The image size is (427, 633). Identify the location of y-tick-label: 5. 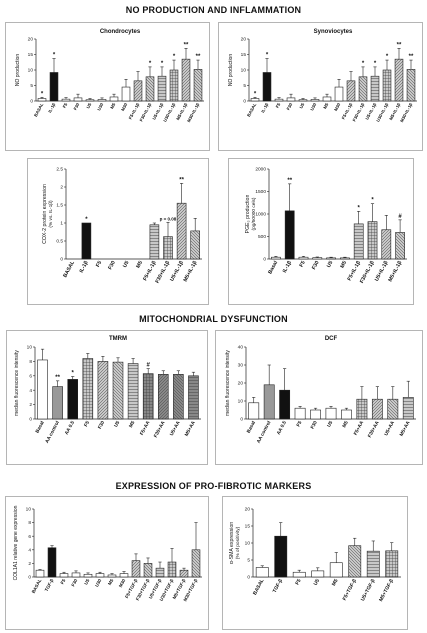
(244, 86).